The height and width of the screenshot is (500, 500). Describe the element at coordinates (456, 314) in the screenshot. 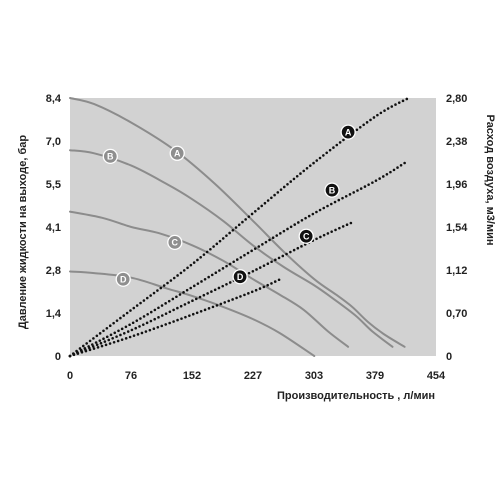

I see `y-right-tick-label: 0,70` at that location.